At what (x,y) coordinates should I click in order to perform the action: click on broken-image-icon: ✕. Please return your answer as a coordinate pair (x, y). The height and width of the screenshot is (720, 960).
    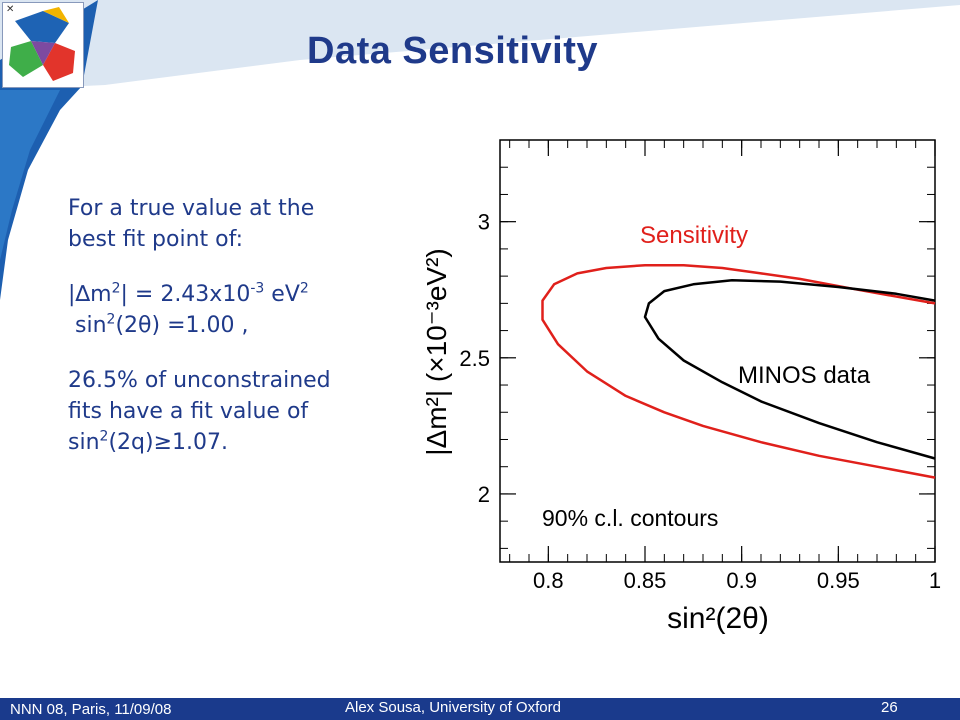
    Looking at the image, I should click on (10, 9).